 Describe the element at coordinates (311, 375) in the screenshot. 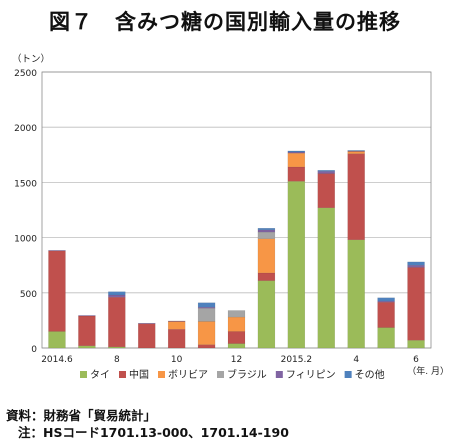

I see `legend-label: フィリピン` at that location.